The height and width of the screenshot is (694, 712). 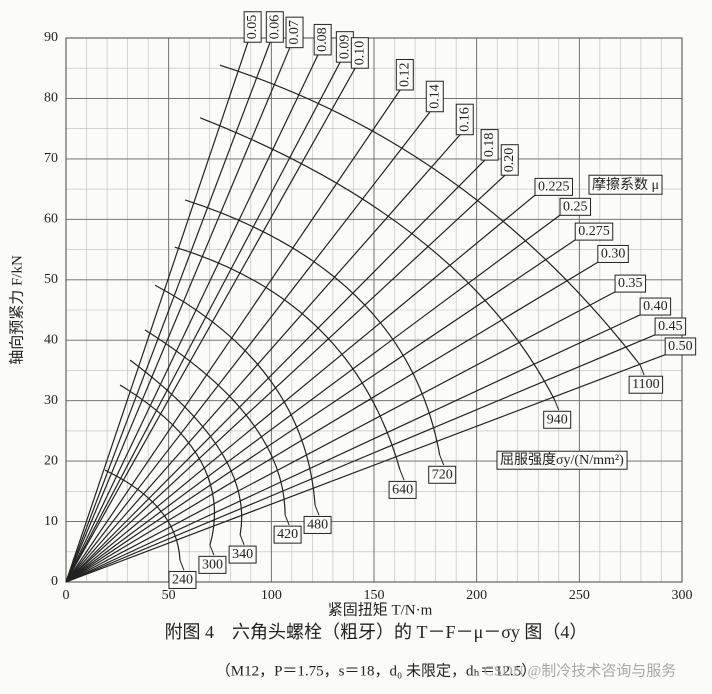 I want to click on yield-title: 屈服强度σy/(N/mm²), so click(x=562, y=460).